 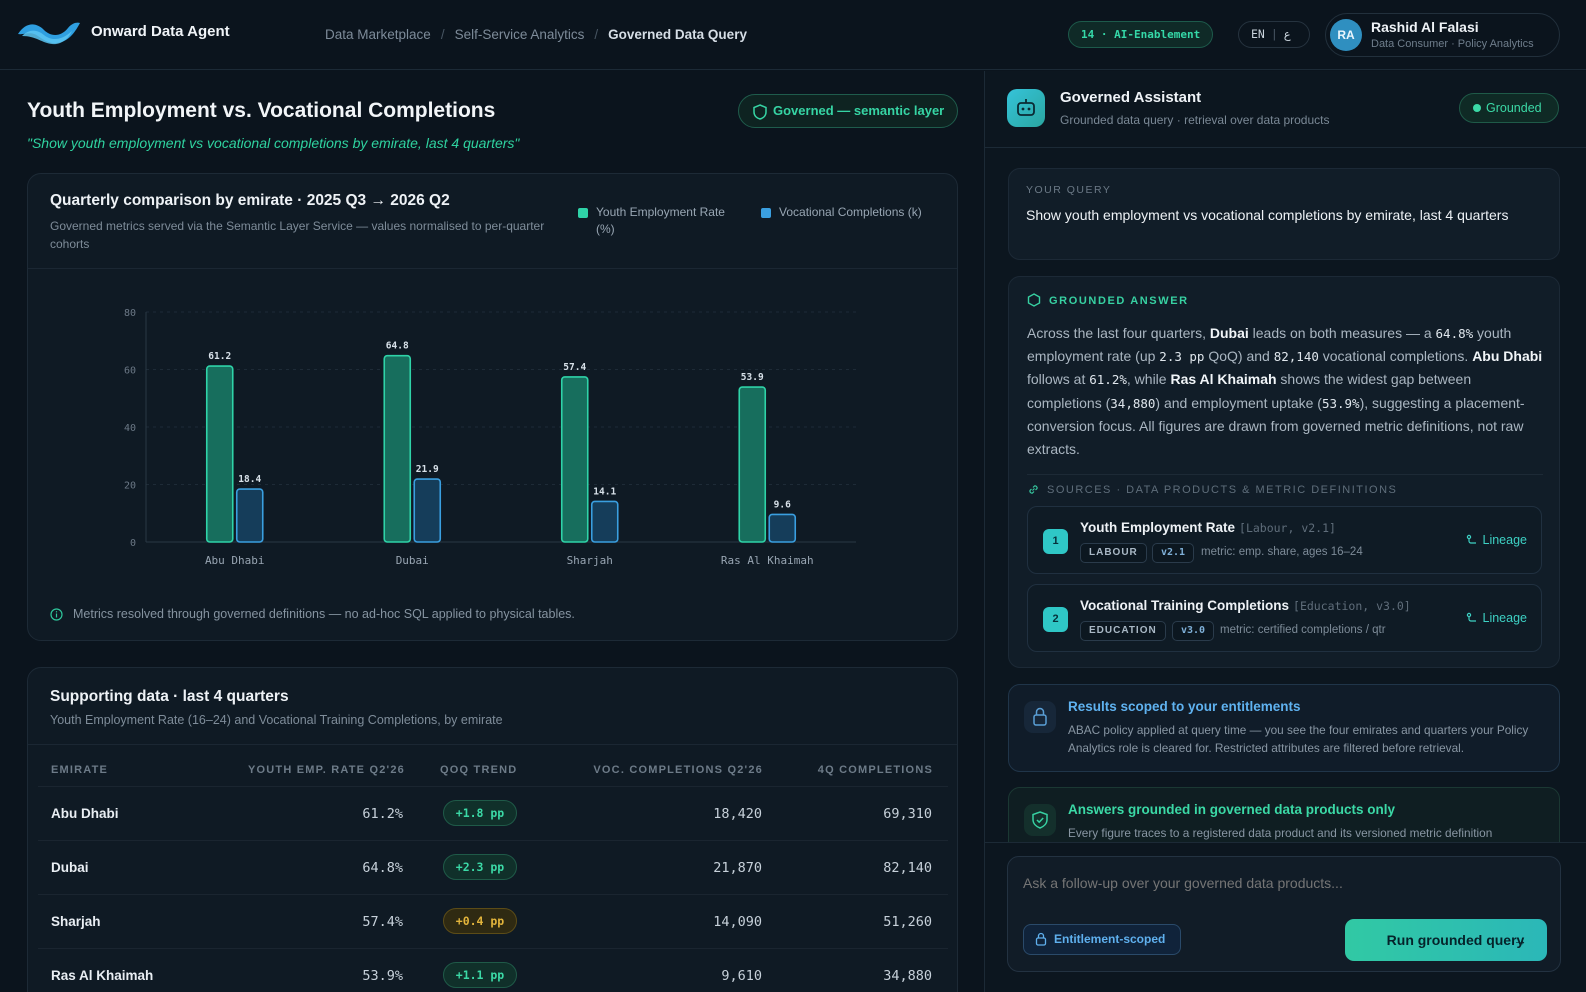 What do you see at coordinates (1193, 631) in the screenshot?
I see `version-tag: v3.0` at bounding box center [1193, 631].